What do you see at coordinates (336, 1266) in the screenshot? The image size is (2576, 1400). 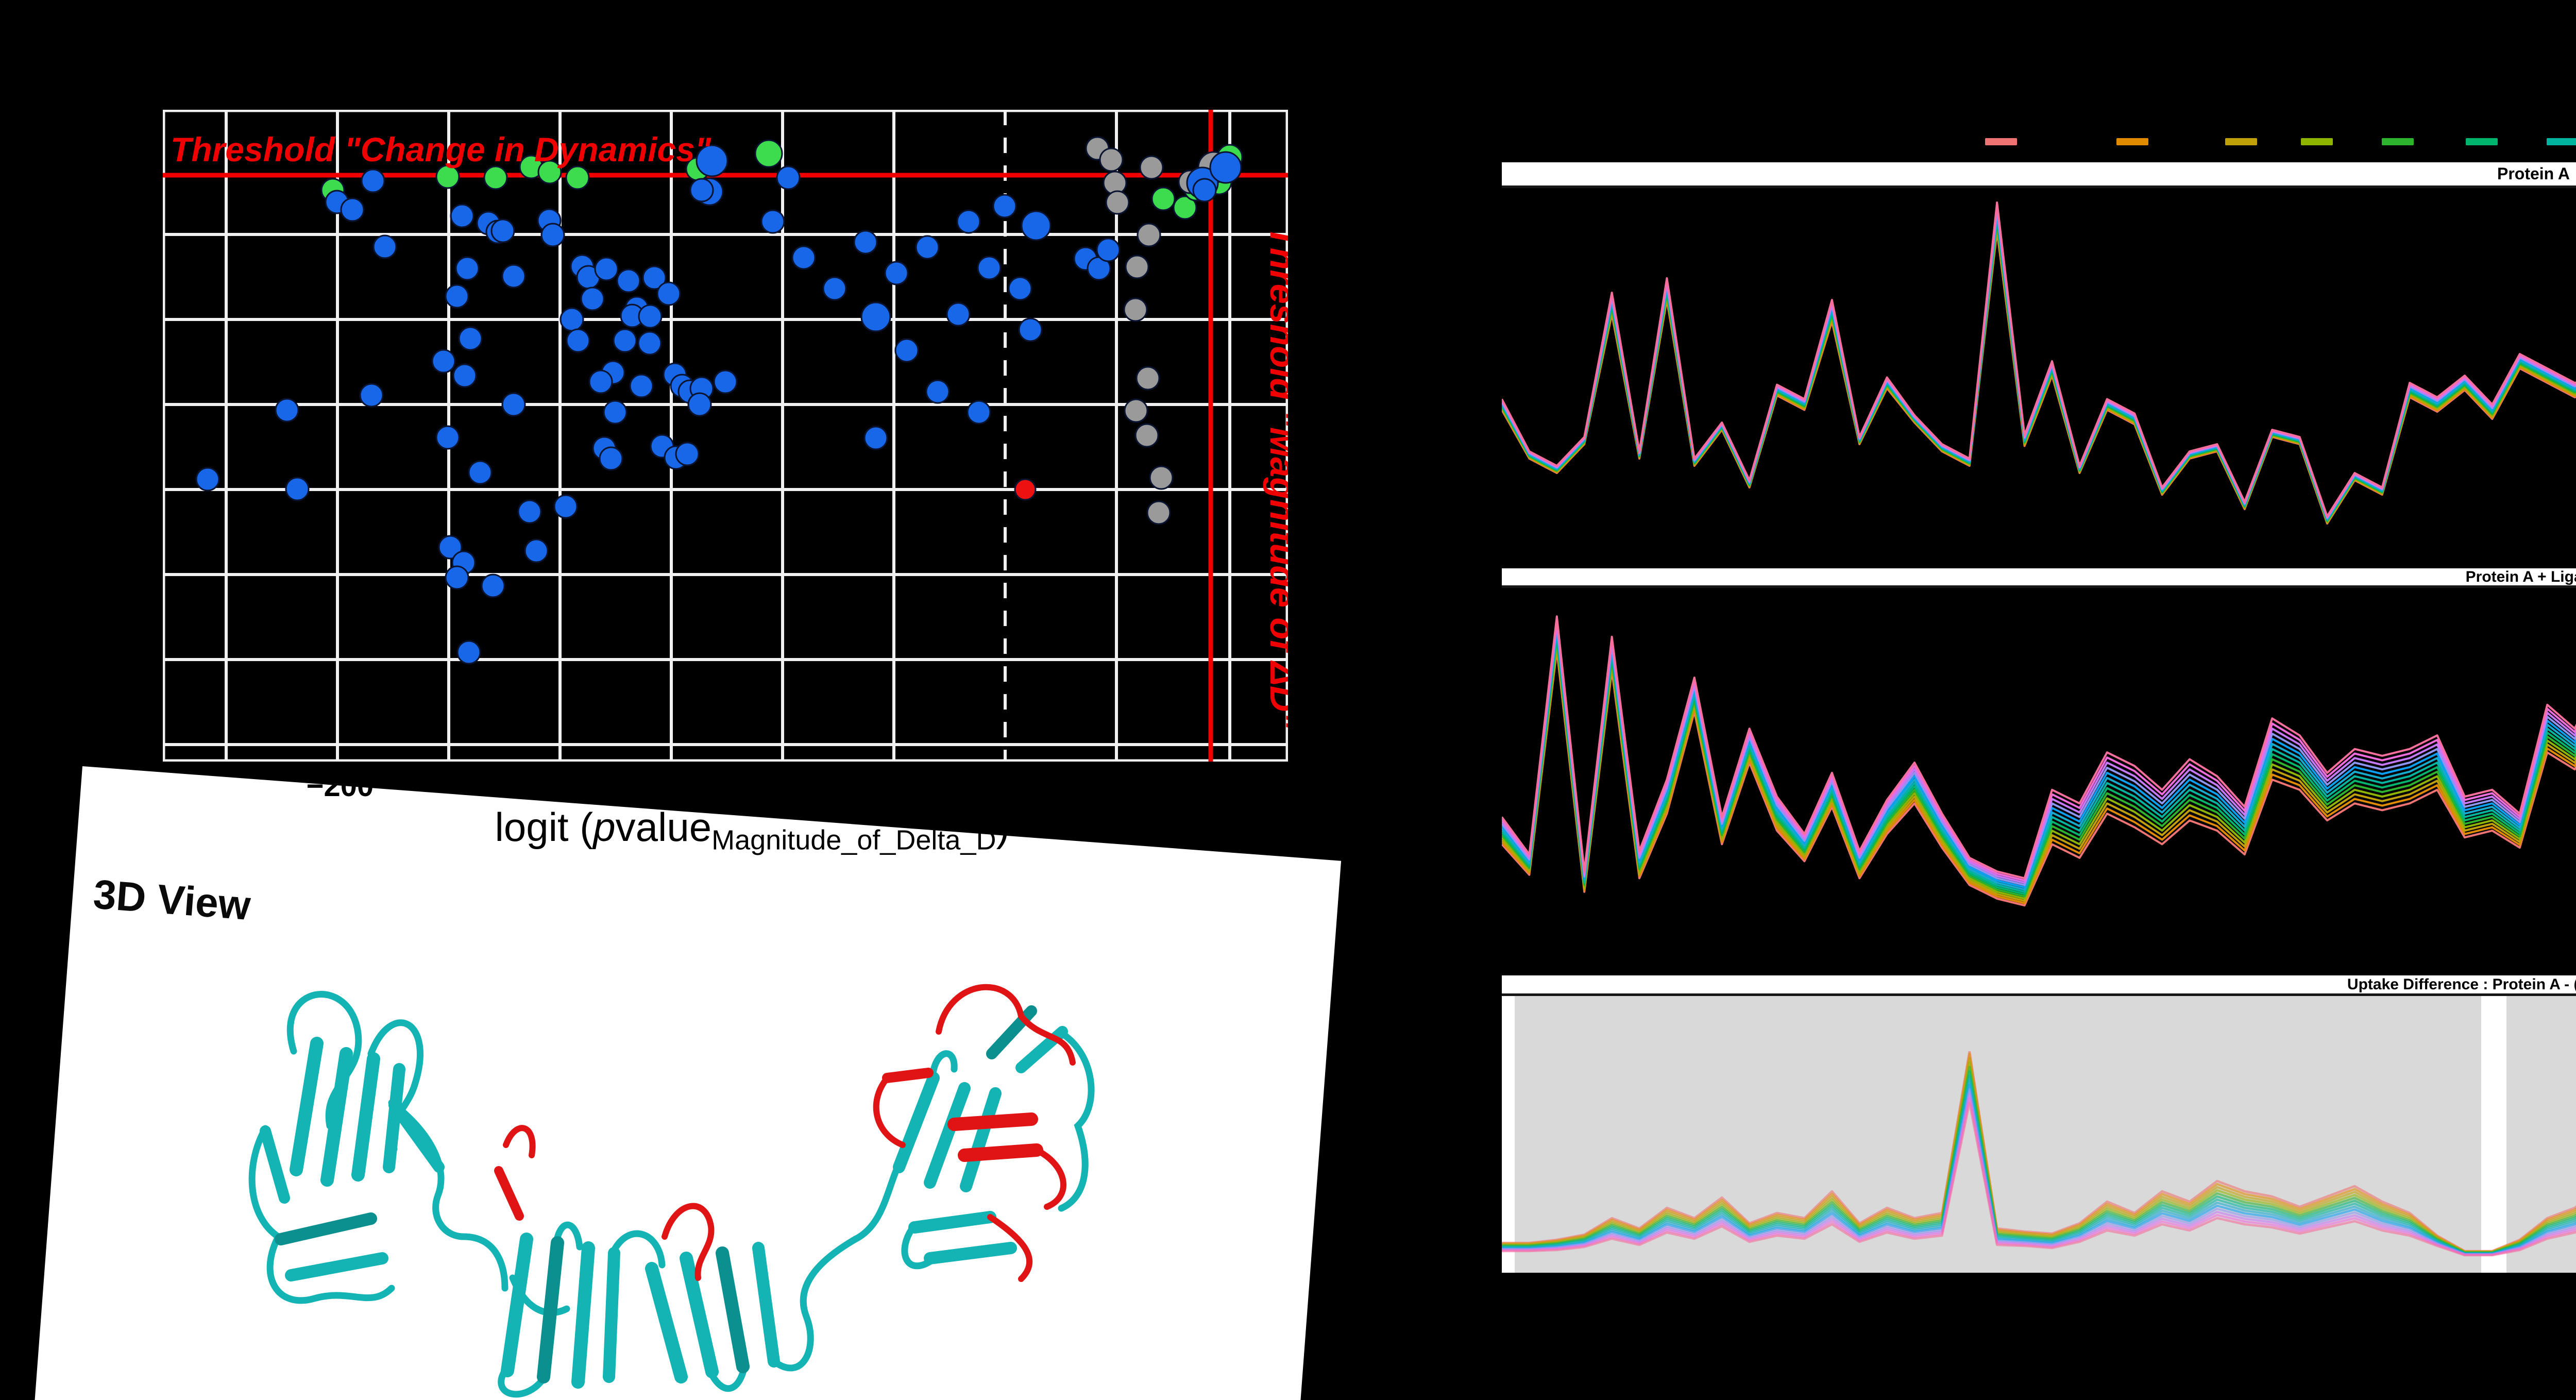 I see `ribbon-segment-teal` at bounding box center [336, 1266].